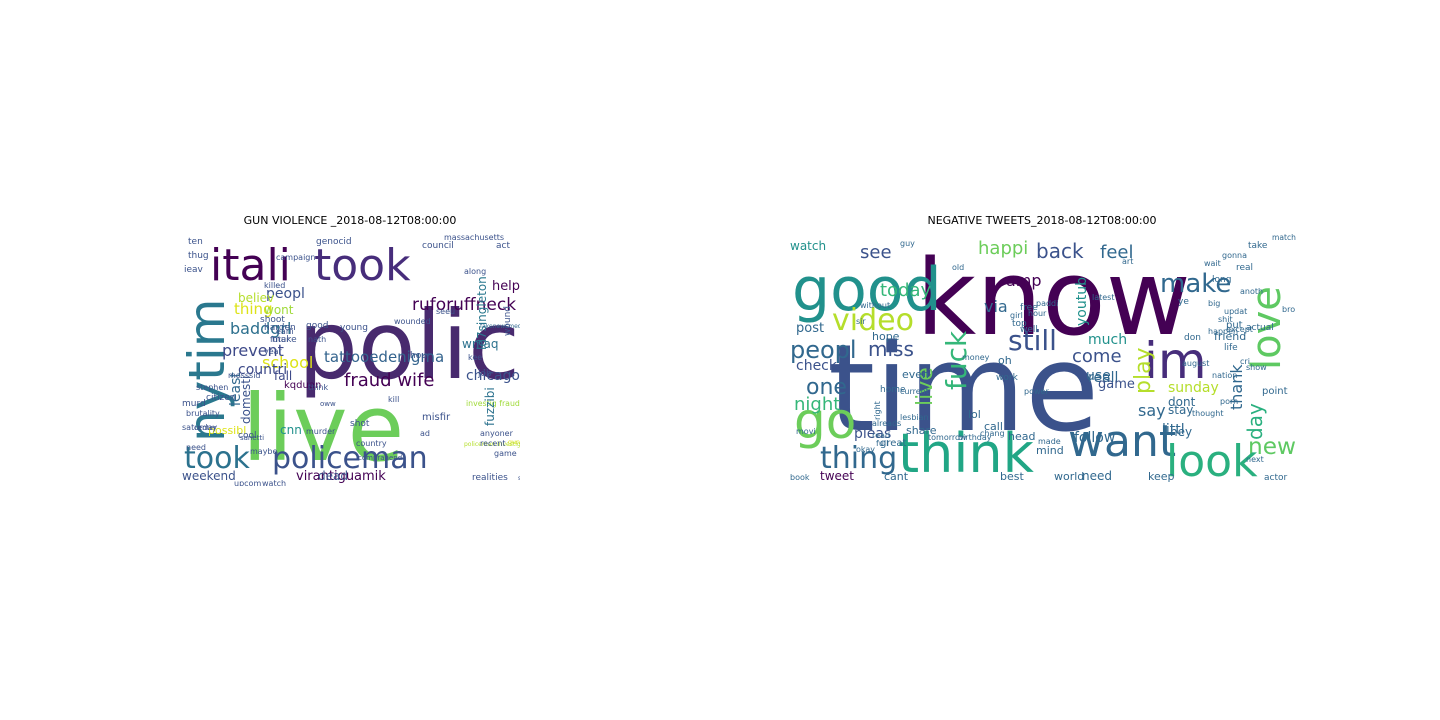 Image resolution: width=1440 pixels, height=720 pixels. I want to click on cloud-word: night, so click(817, 404).